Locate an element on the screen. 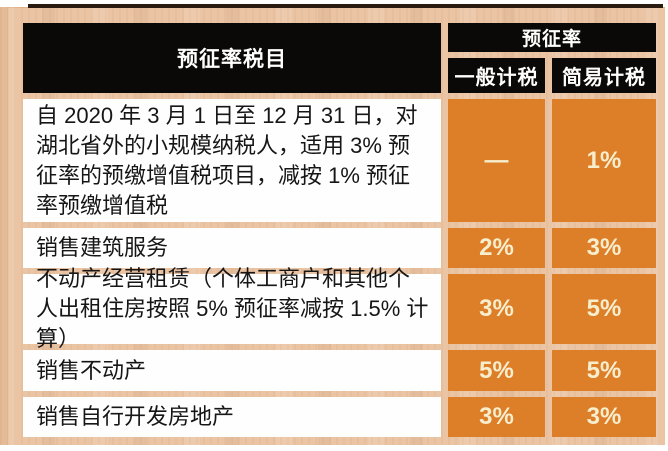 This screenshot has width=668, height=451. general-rate-cell: 2% is located at coordinates (496, 248).